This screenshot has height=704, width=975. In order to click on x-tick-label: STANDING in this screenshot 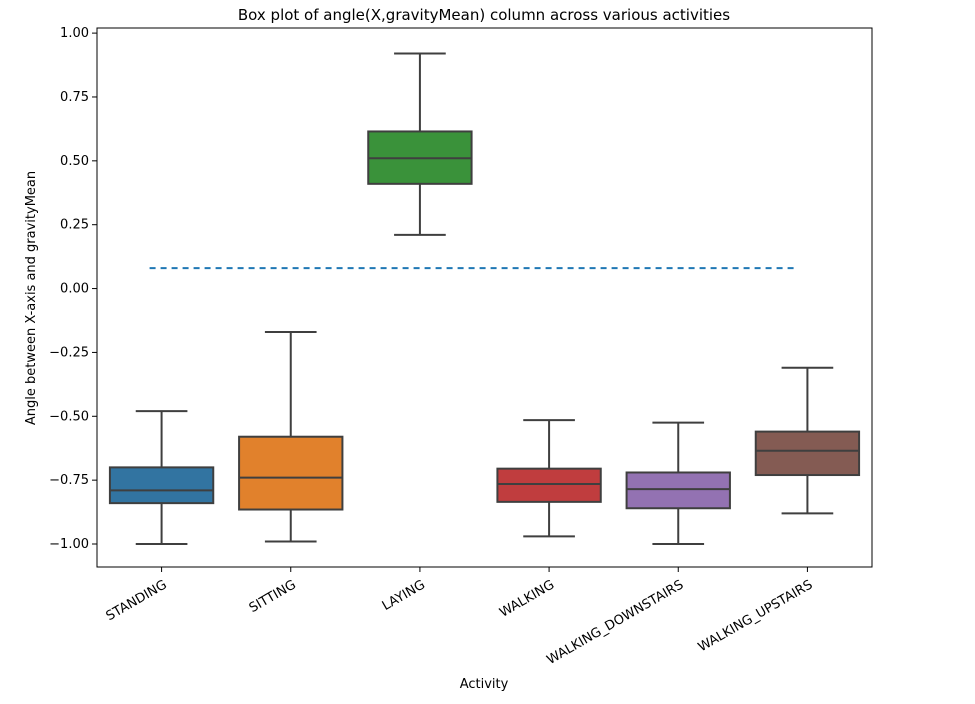, I will do `click(137, 600)`.